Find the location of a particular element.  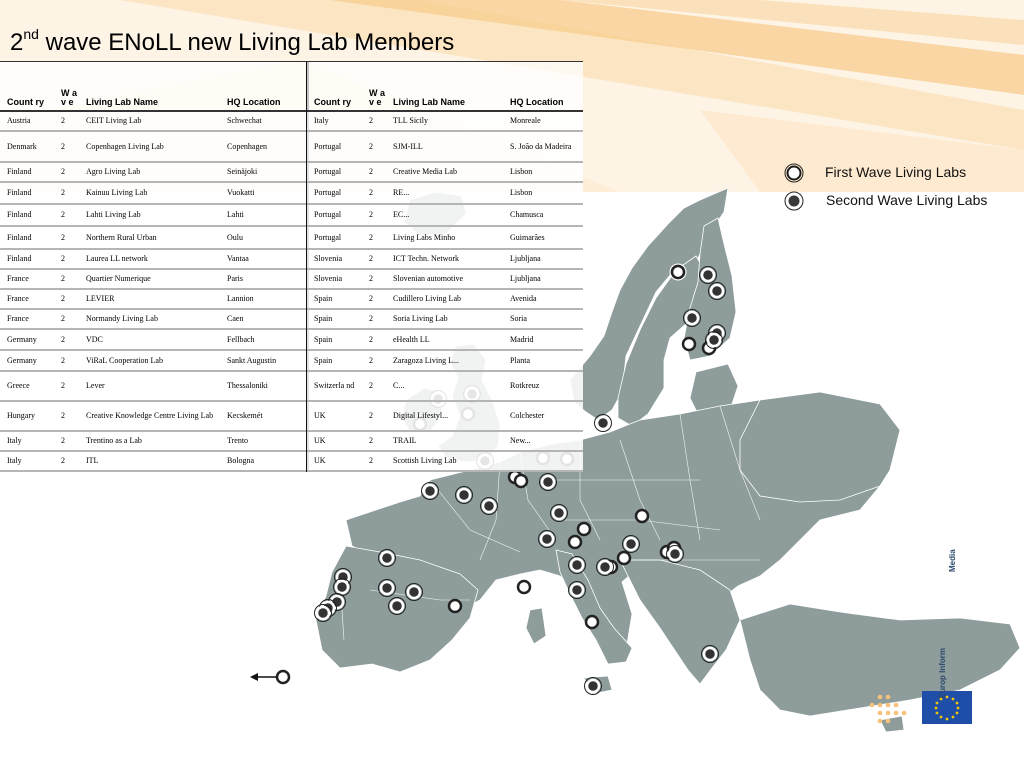

header-hq-location: HQ Location is located at coordinates (543, 86).